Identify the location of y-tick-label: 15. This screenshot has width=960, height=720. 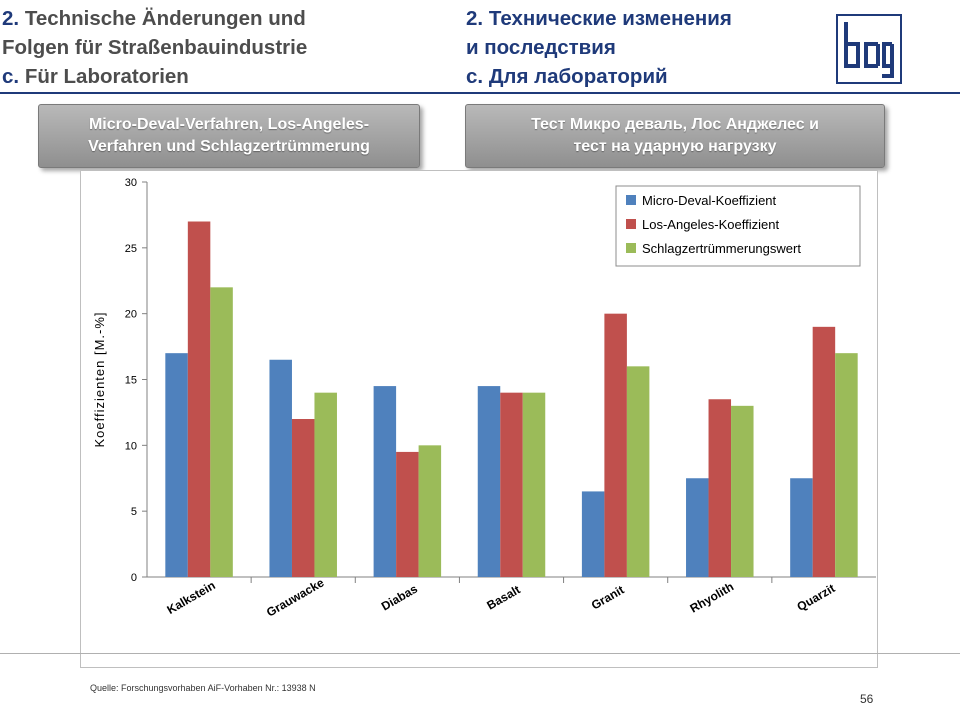
(131, 381).